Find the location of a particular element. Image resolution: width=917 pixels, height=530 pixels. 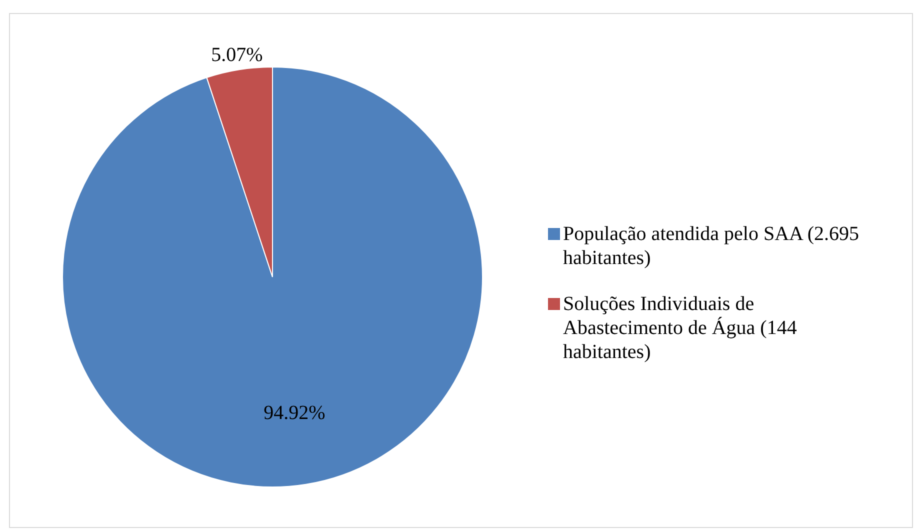

legend-label: População atendida pelo SAA (2.695 habitantes) is located at coordinates (711, 246).